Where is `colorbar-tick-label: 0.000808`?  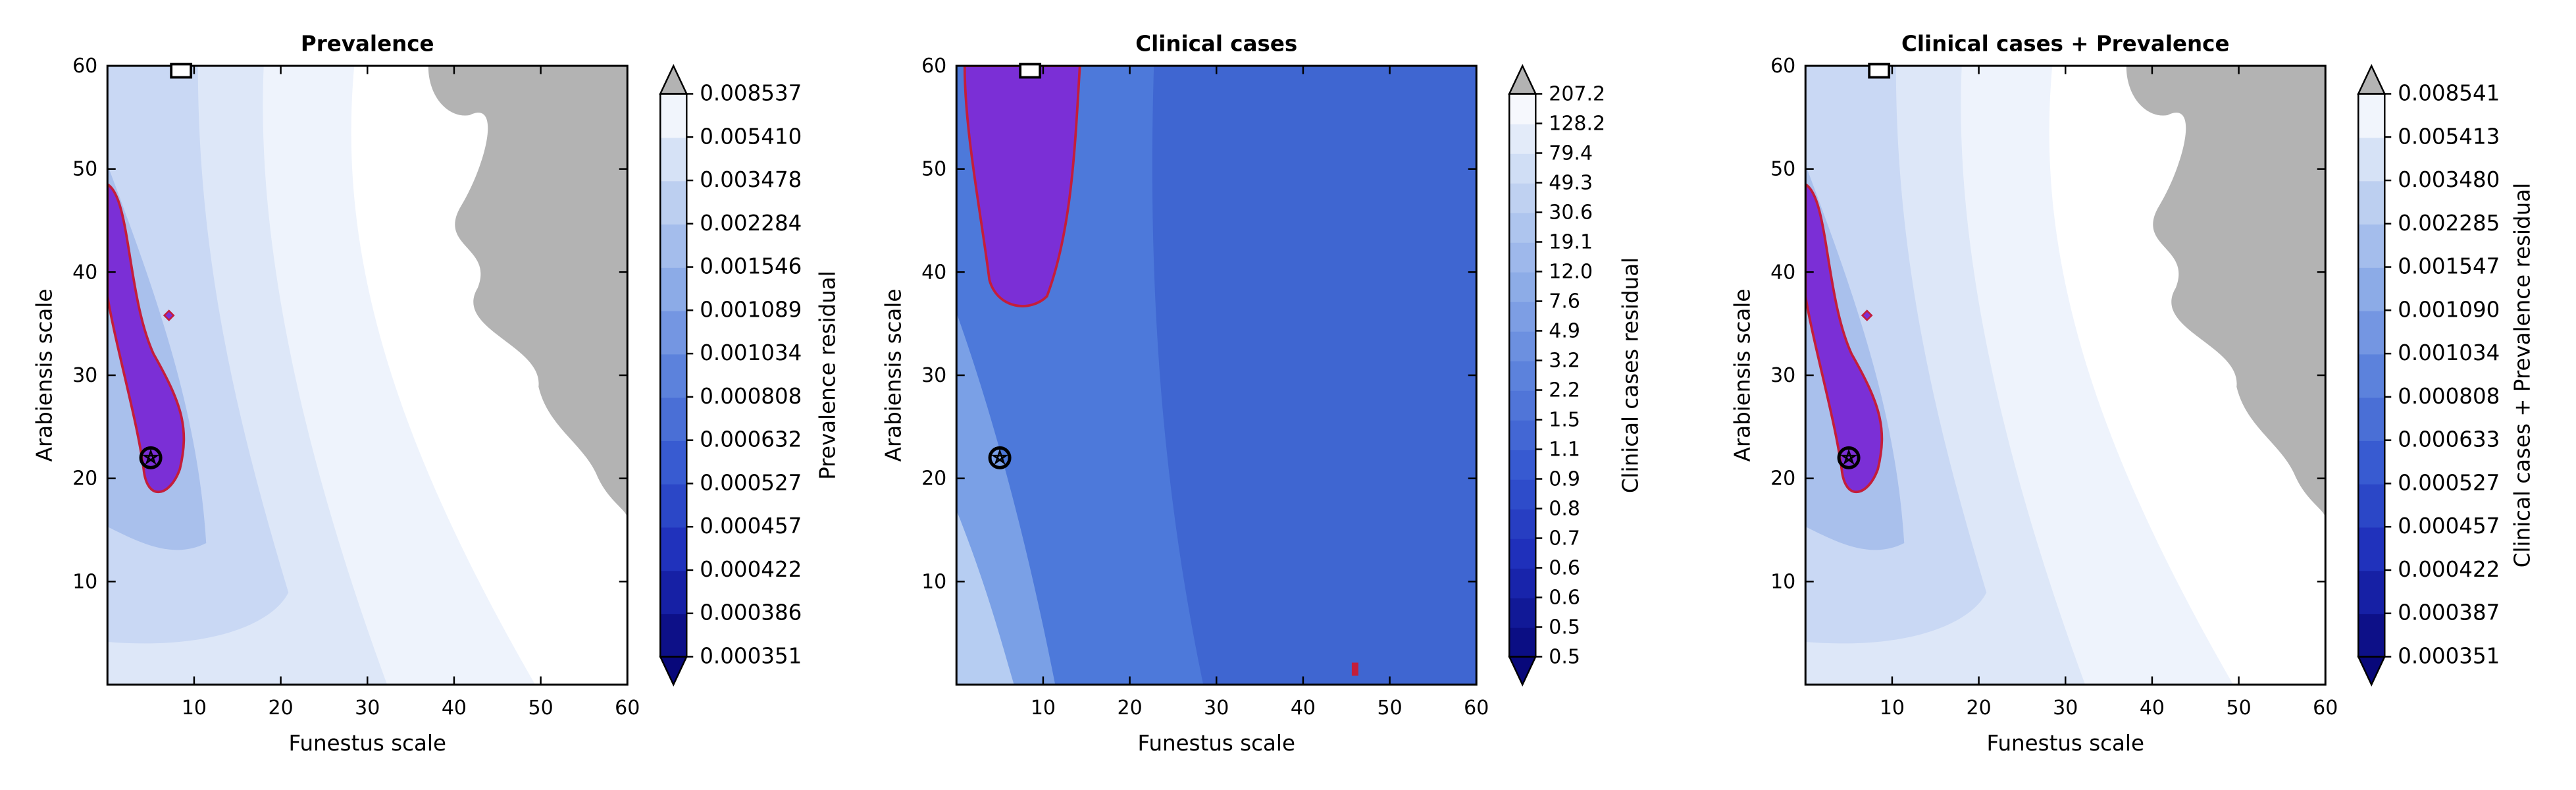 colorbar-tick-label: 0.000808 is located at coordinates (751, 397).